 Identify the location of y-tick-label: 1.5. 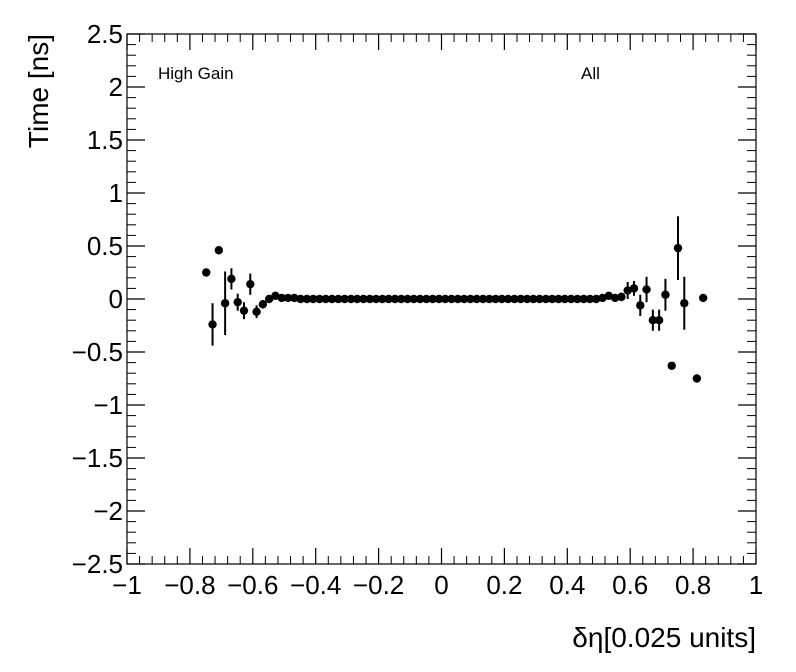
(105, 140).